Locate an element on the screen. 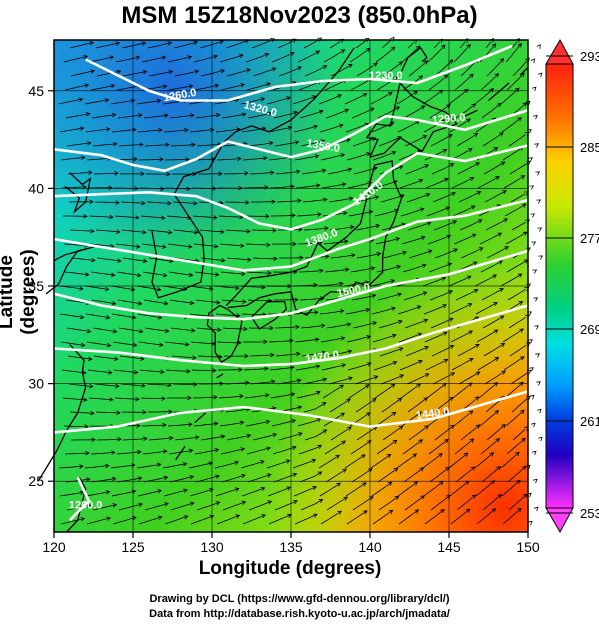  contour-label: 1290.0 is located at coordinates (448, 119).